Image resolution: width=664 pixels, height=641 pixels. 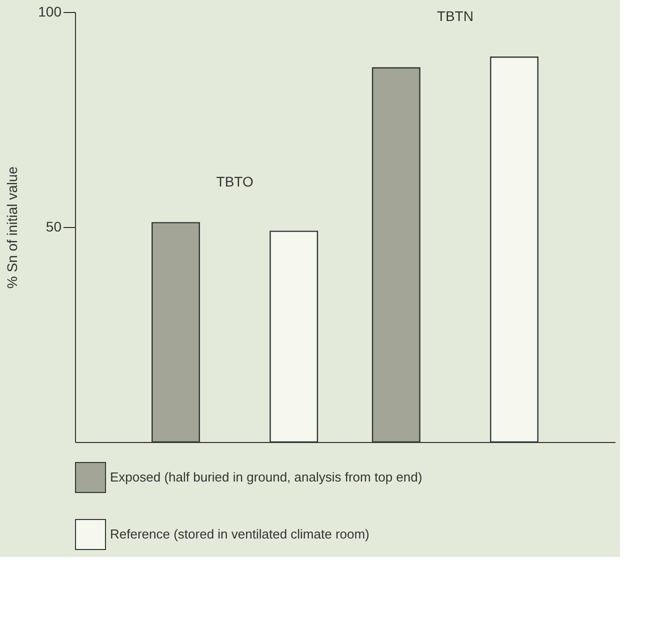 What do you see at coordinates (240, 534) in the screenshot?
I see `legend-label: Reference (stored in ventilated climate room)` at bounding box center [240, 534].